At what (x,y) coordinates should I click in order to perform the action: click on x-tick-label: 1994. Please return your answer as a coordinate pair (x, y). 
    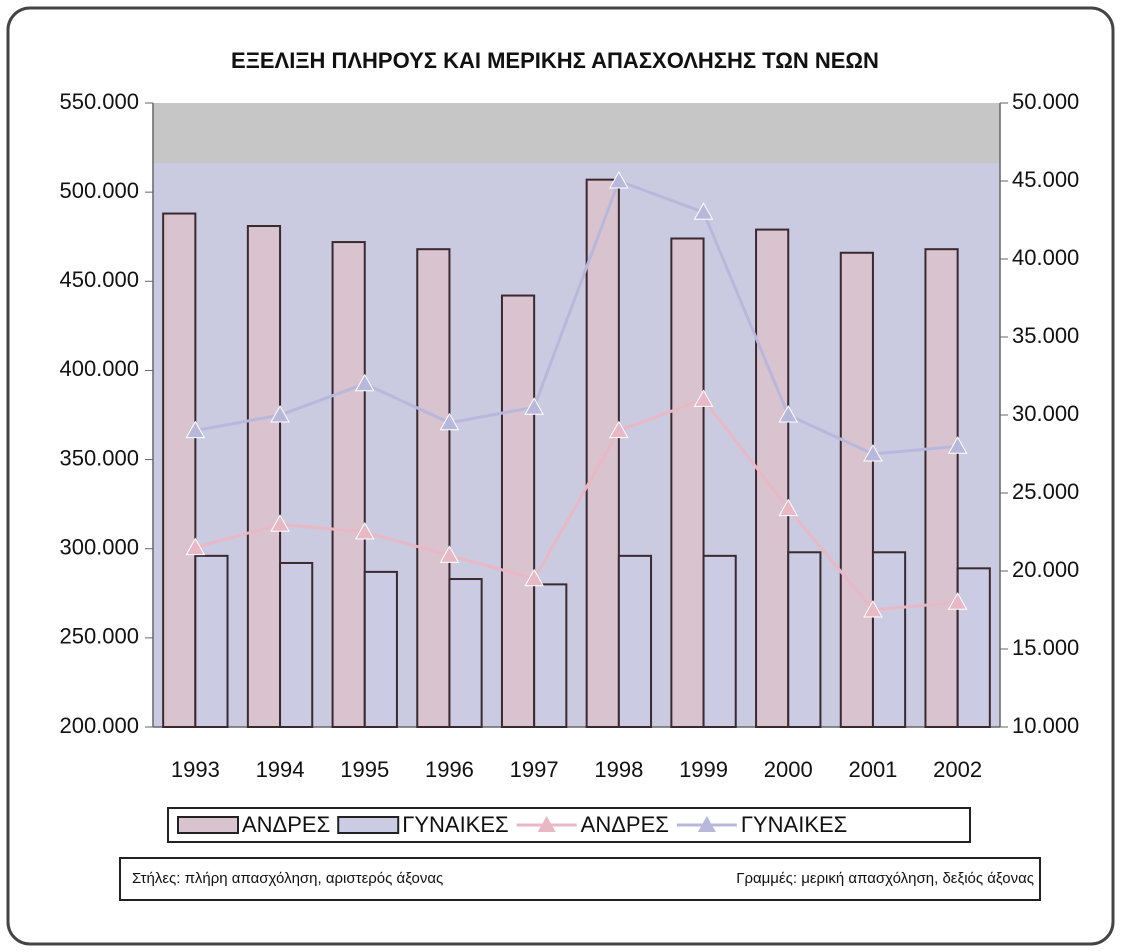
    Looking at the image, I should click on (280, 769).